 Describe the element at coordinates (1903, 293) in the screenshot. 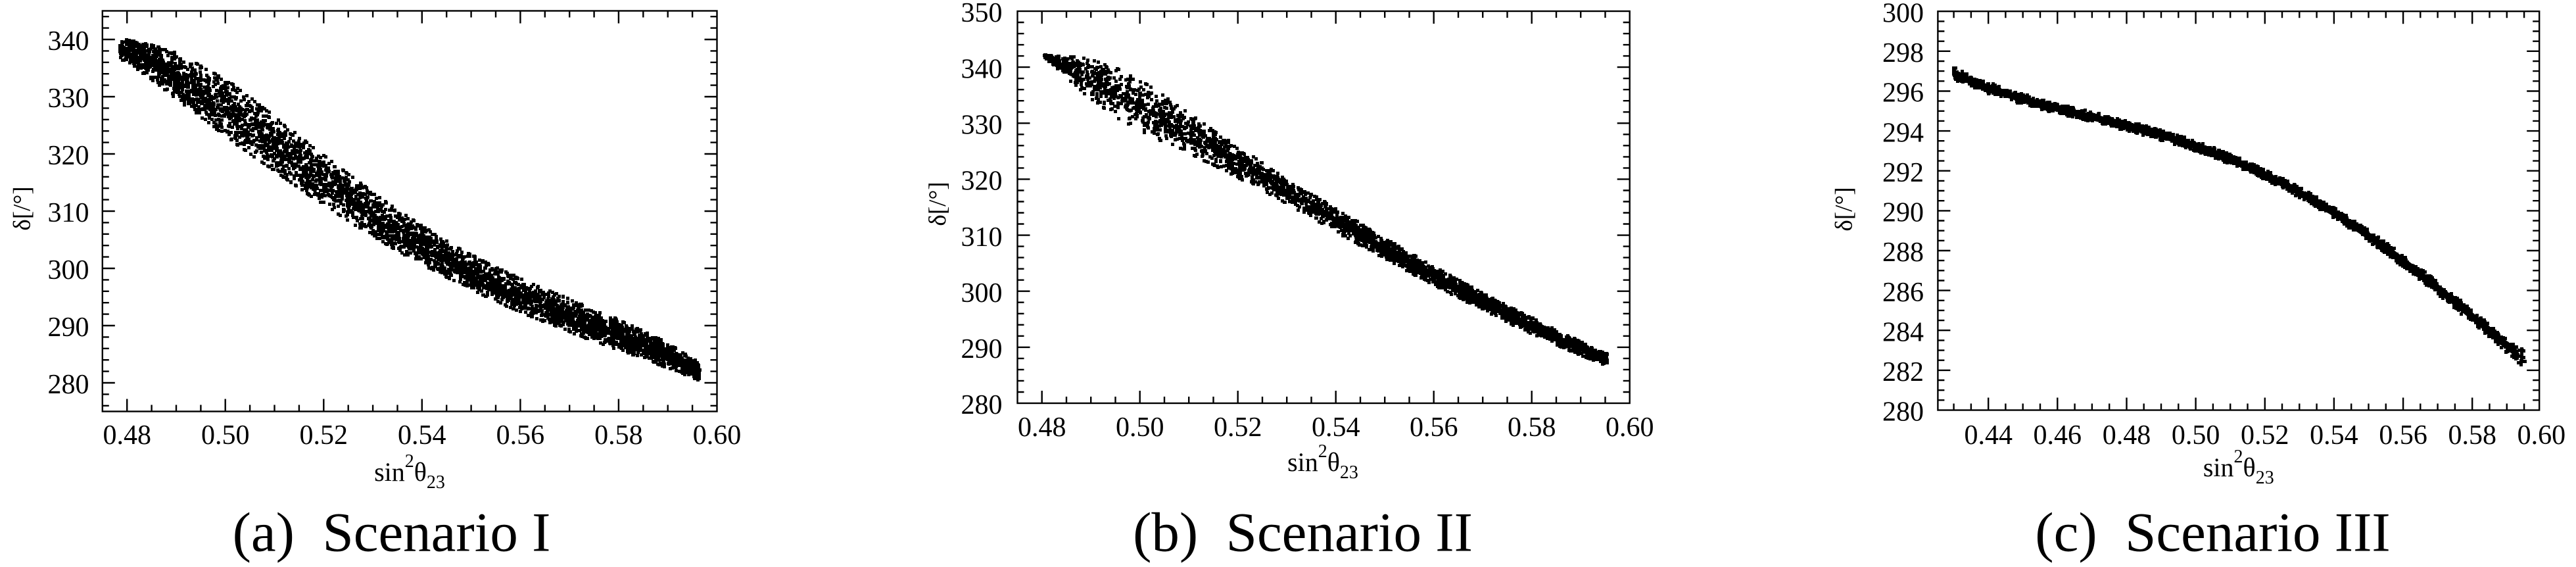

I see `svg-text: 286` at that location.